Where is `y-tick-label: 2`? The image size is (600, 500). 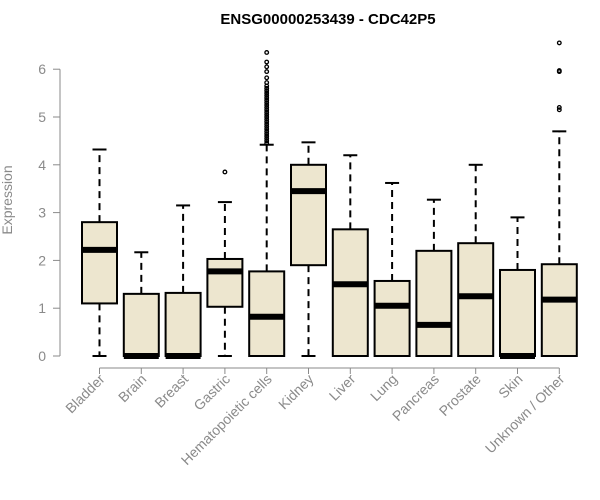 y-tick-label: 2 is located at coordinates (42, 260).